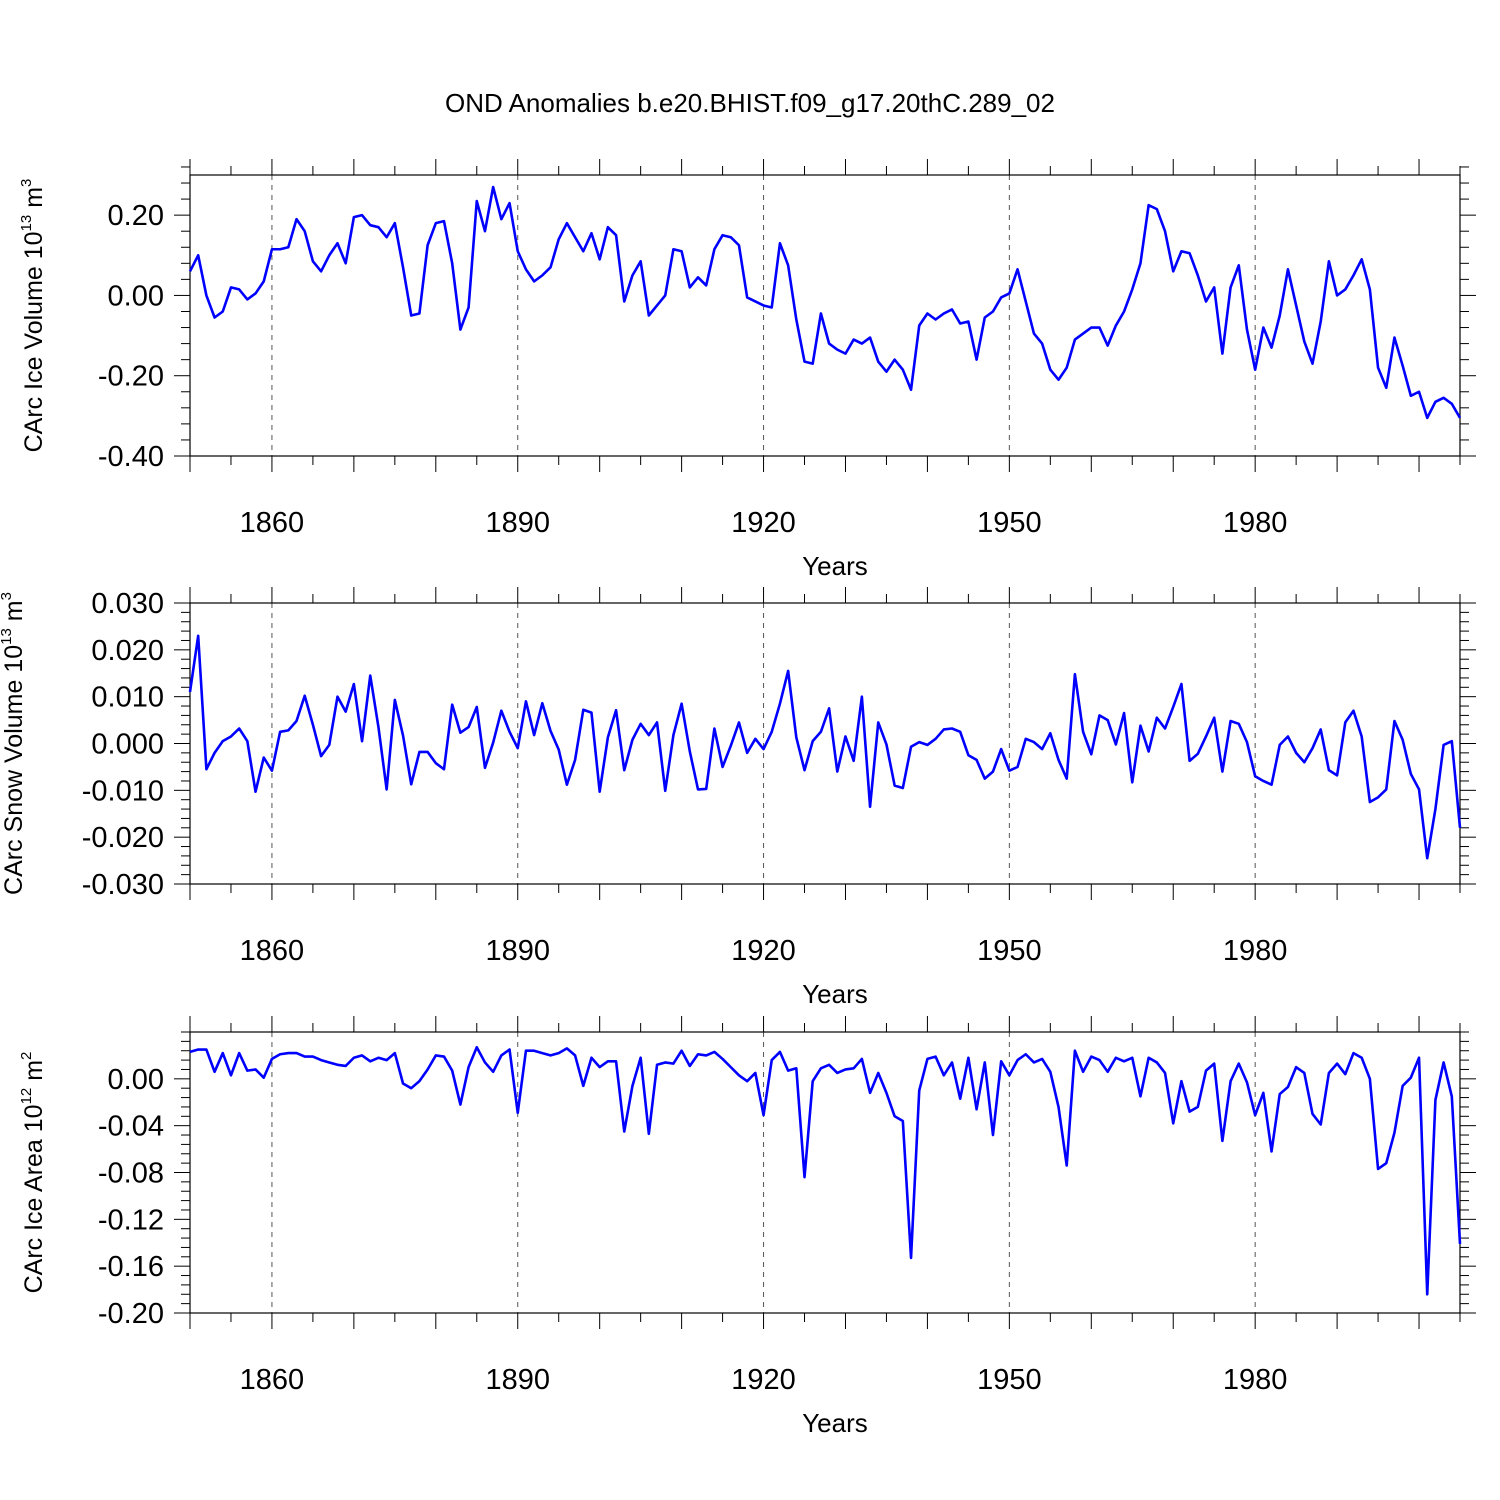 The height and width of the screenshot is (1500, 1500). What do you see at coordinates (123, 791) in the screenshot?
I see `y-tick-label: -0.010` at bounding box center [123, 791].